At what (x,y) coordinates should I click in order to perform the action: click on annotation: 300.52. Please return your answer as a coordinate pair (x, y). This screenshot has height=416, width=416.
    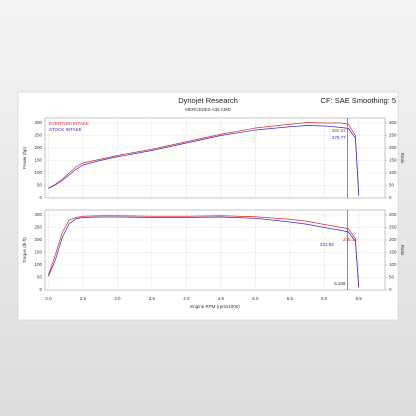
    Looking at the image, I should click on (339, 130).